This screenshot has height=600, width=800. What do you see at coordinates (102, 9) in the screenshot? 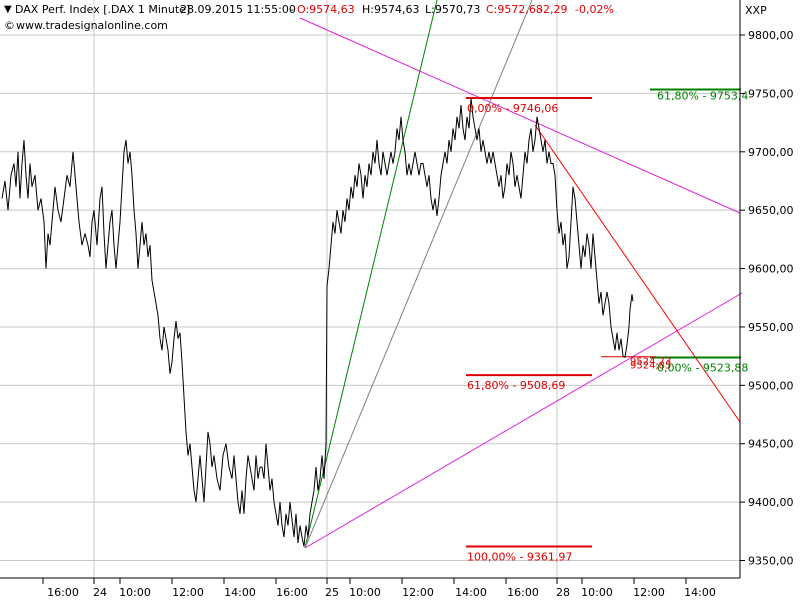
I see `instrument-name: DAX Perf. Index [.DAX 1 Minute]` at bounding box center [102, 9].